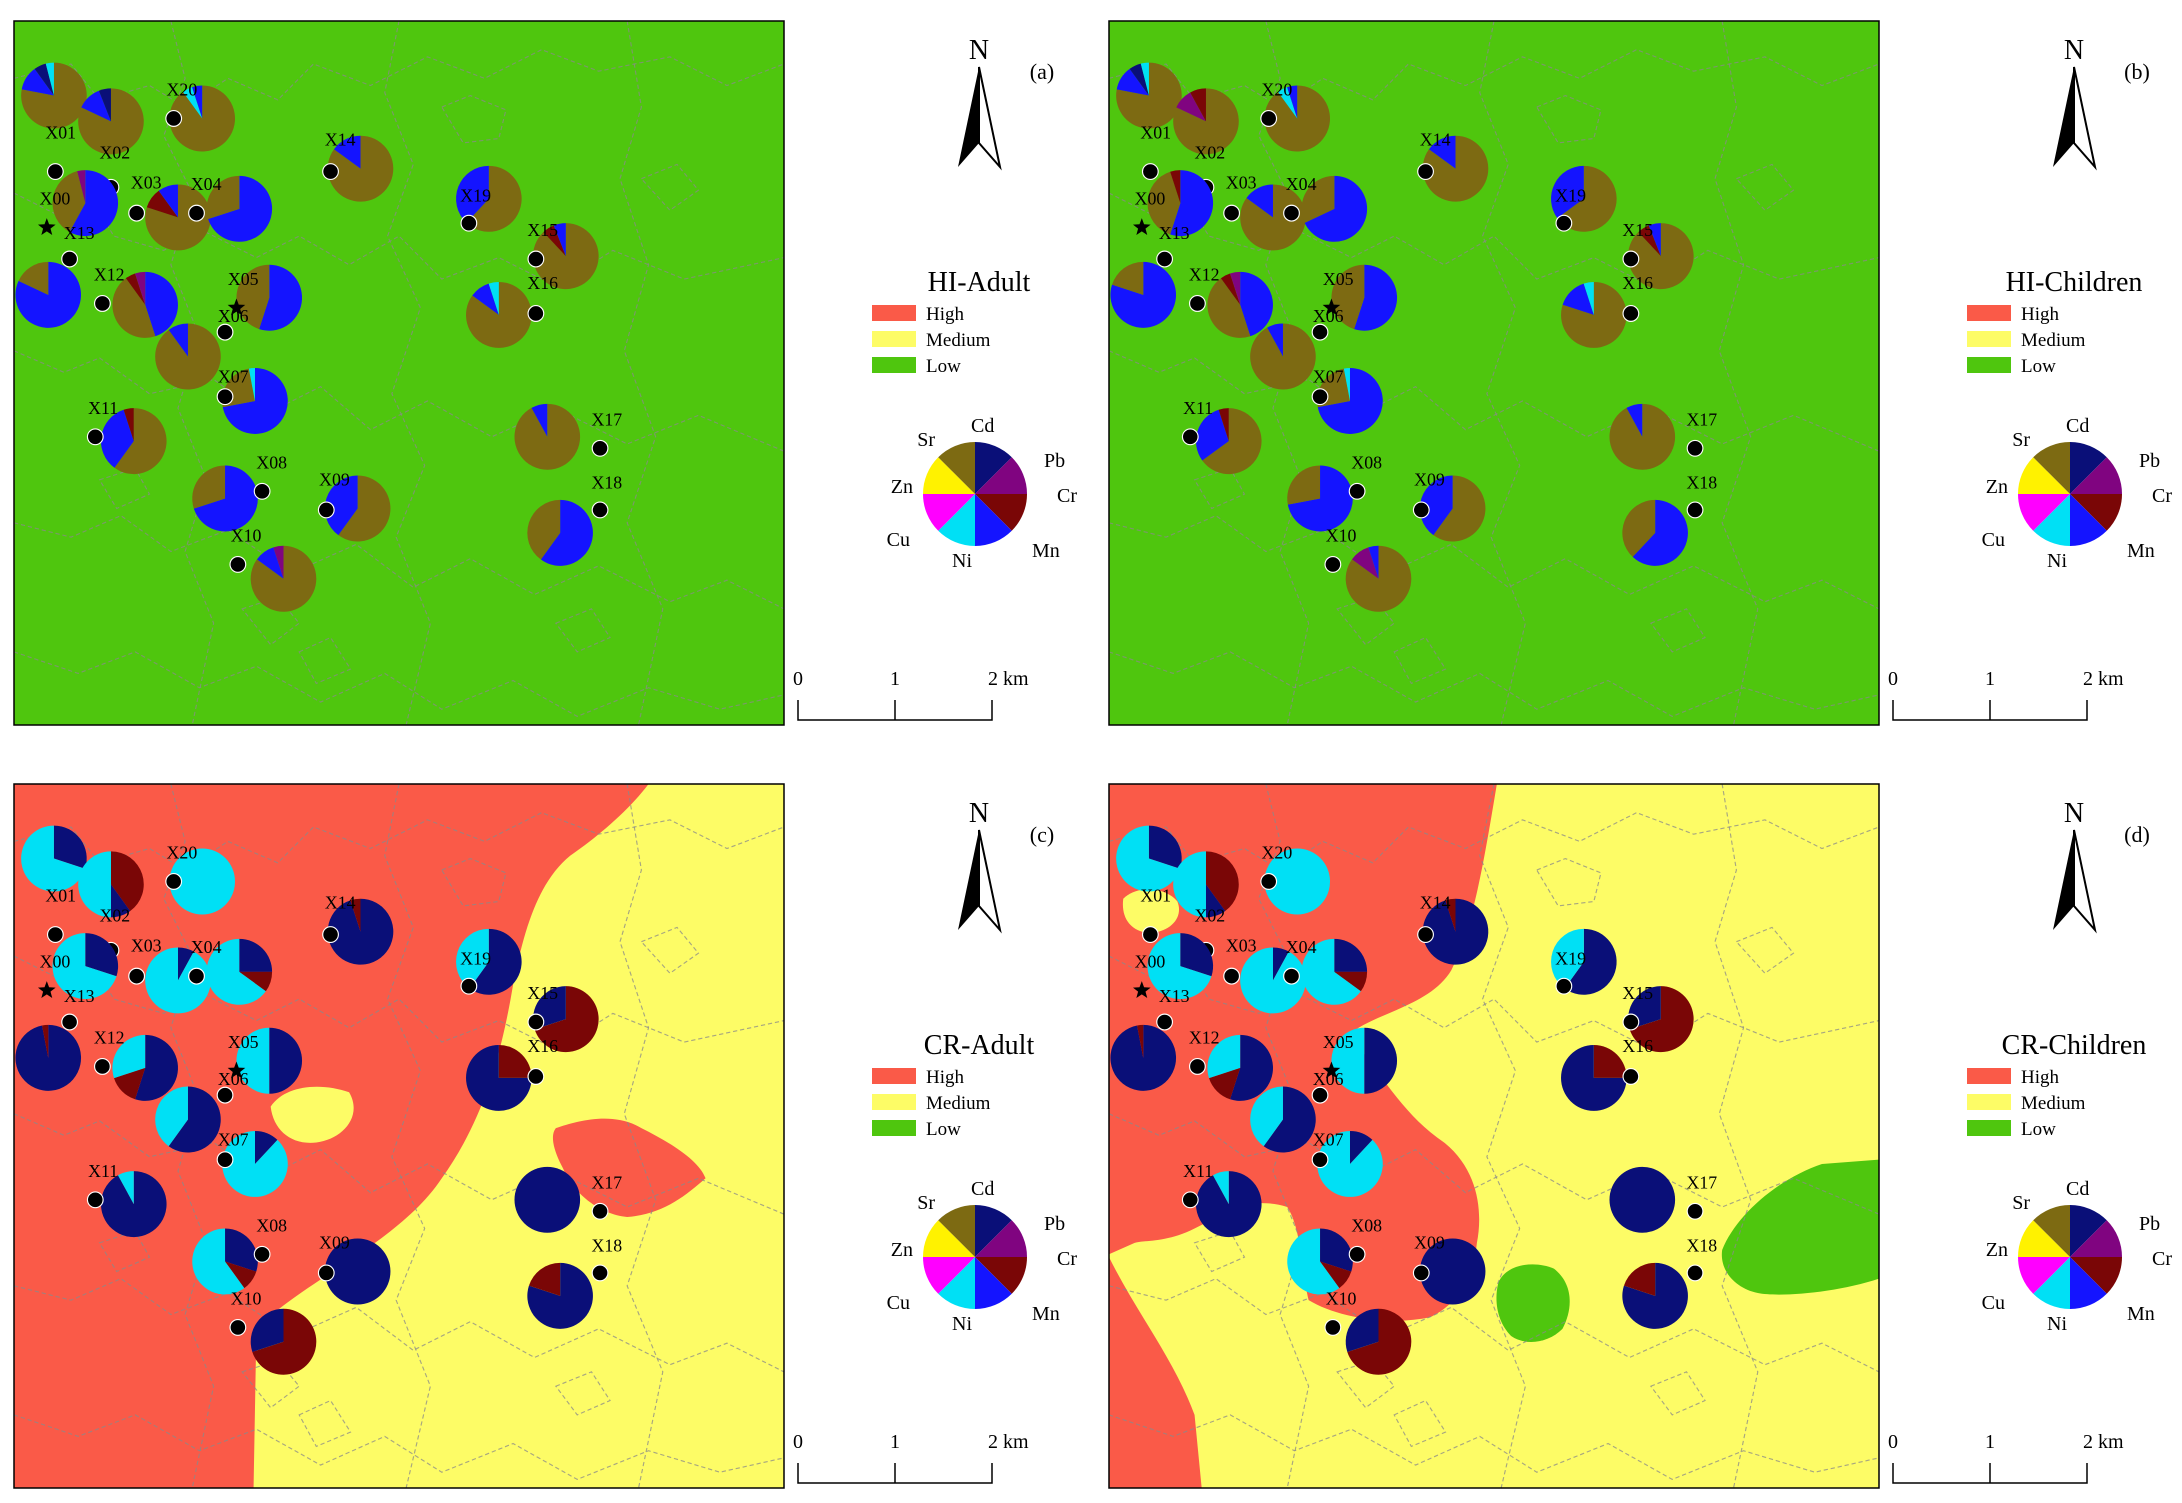 This screenshot has height=1503, width=2182. Describe the element at coordinates (253, 1060) in the screenshot. I see `pie-x05-slice-ni` at that location.